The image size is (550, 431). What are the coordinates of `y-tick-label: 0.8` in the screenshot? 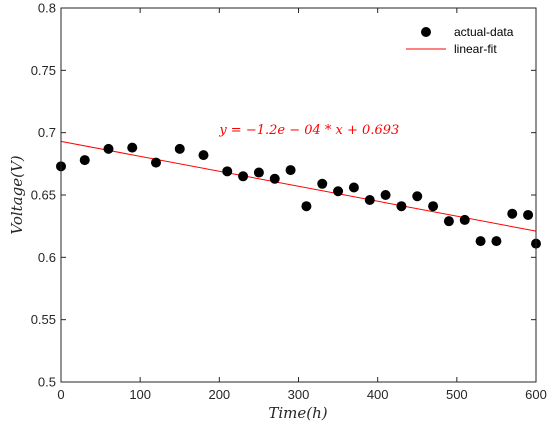 It's located at (47, 8).